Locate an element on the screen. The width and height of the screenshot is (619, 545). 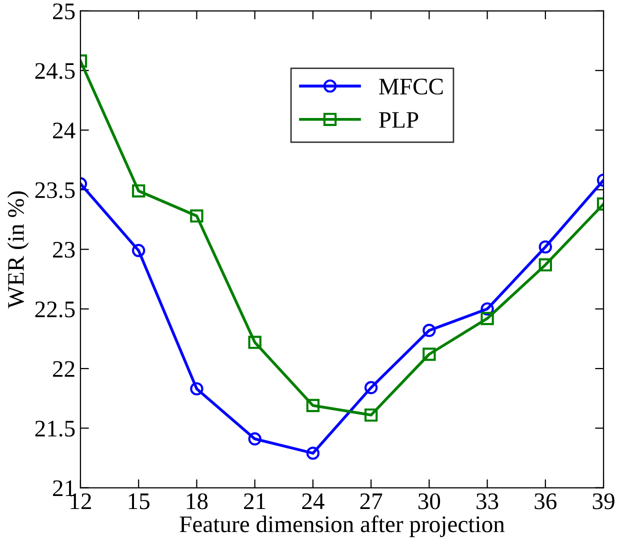
x-tick-label: 21 is located at coordinates (255, 501).